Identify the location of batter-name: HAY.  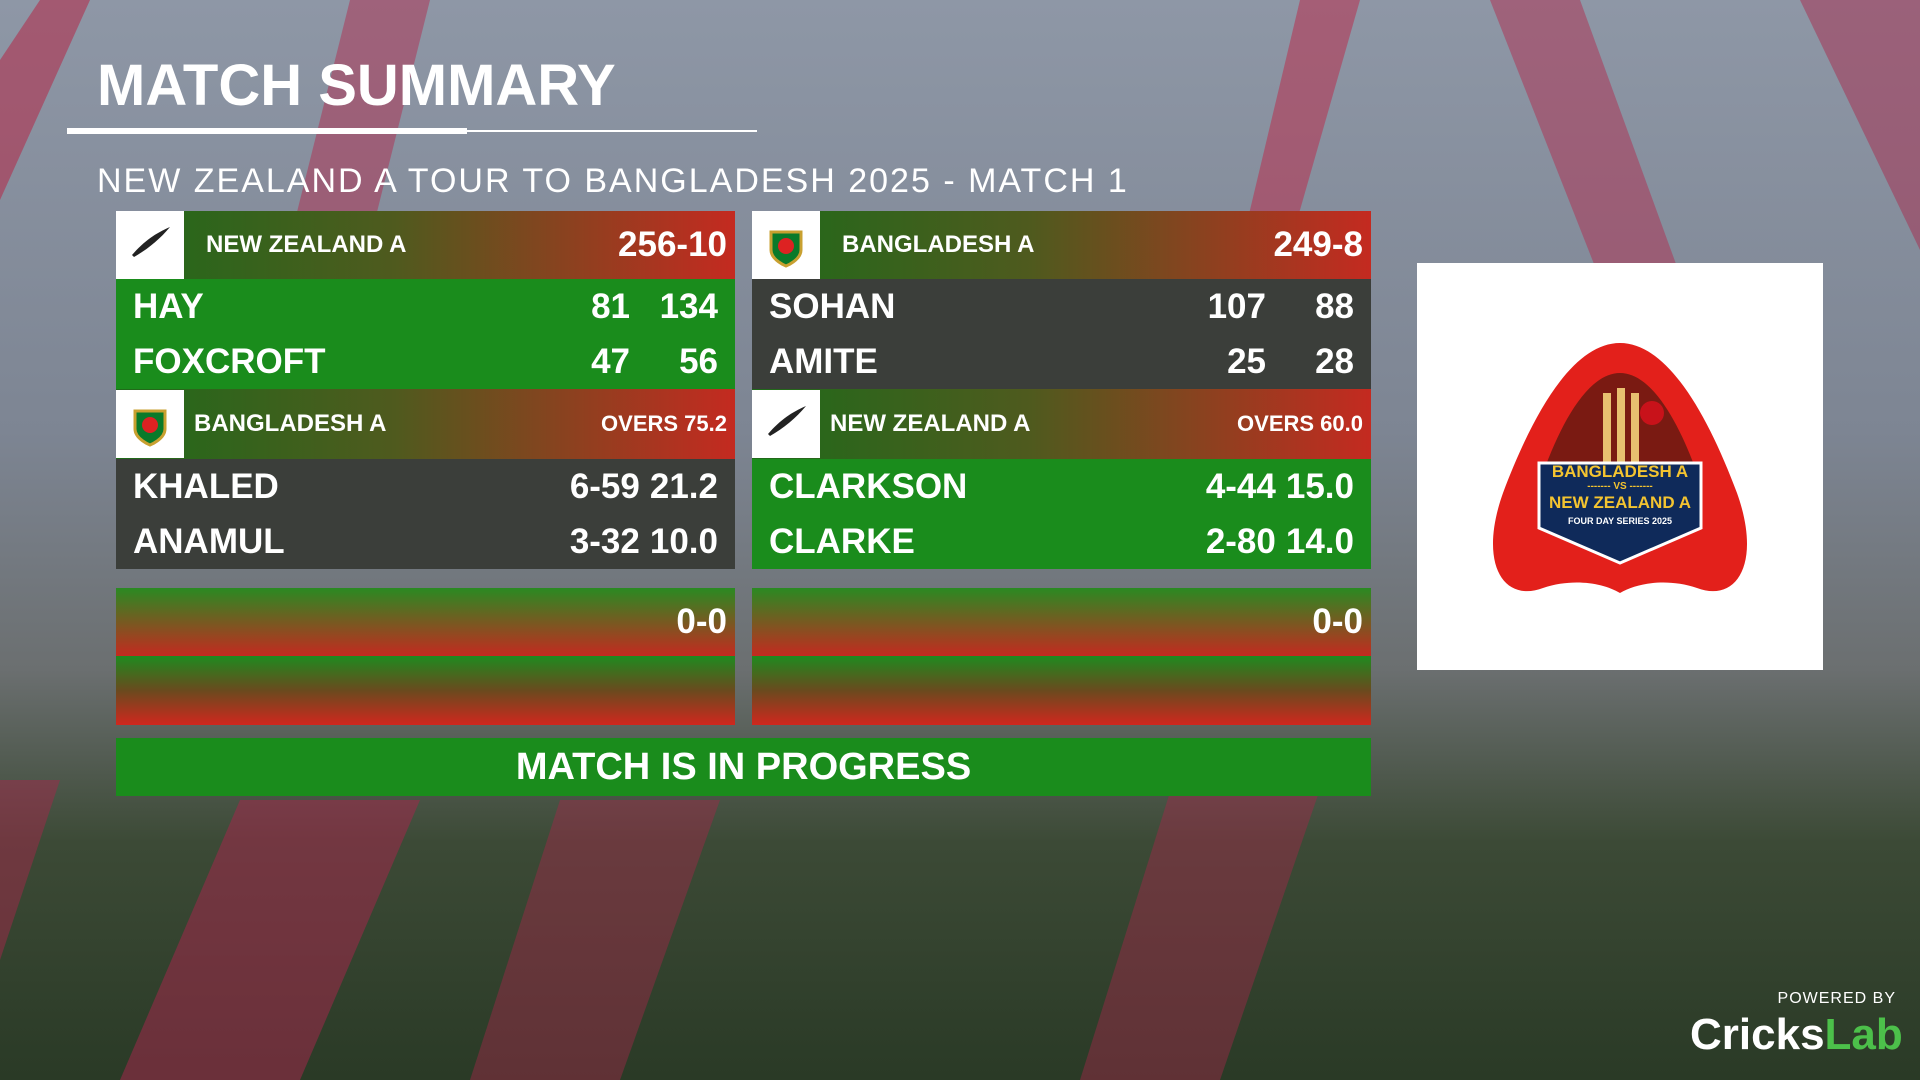
(168, 306).